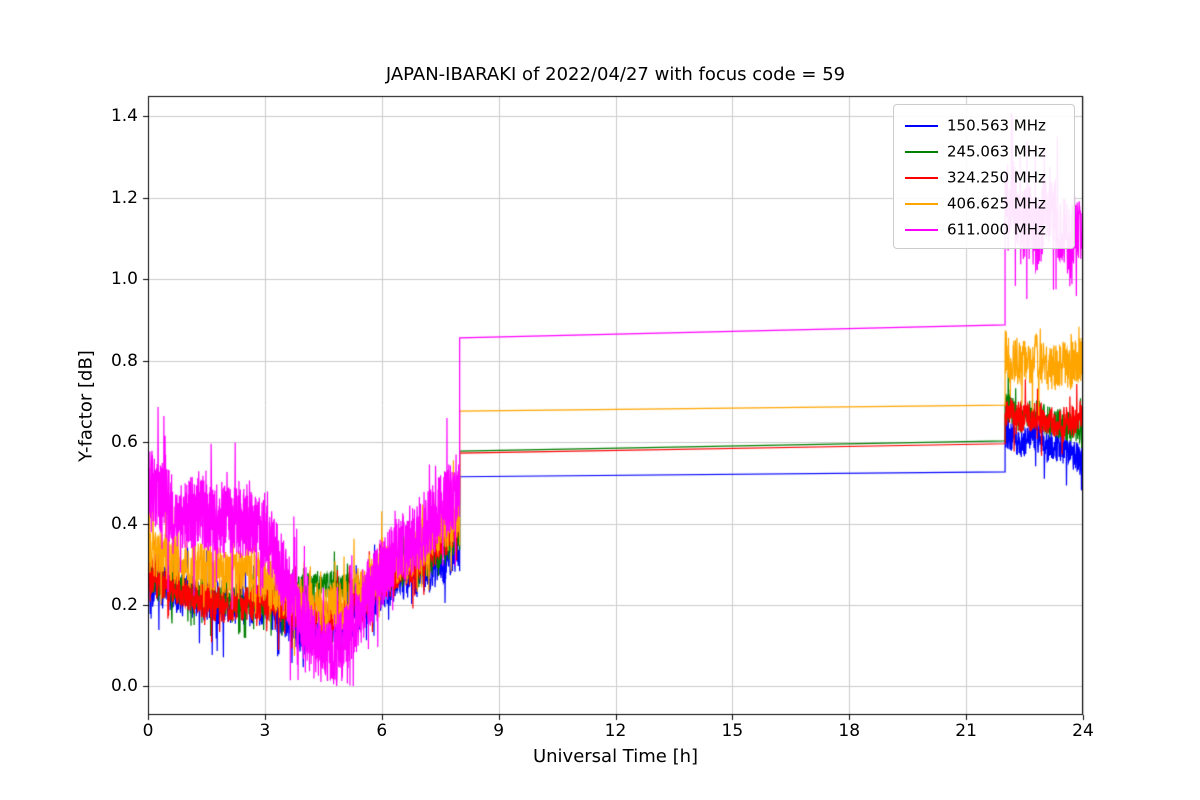 This screenshot has width=1200, height=800. What do you see at coordinates (124, 279) in the screenshot?
I see `y-tick-label: 1.0` at bounding box center [124, 279].